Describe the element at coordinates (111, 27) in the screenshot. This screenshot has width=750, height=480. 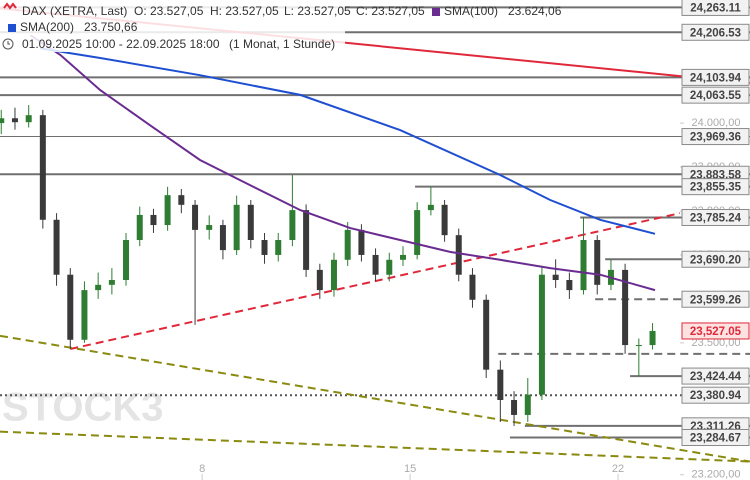
I see `legend-value: 23.750,66` at that location.